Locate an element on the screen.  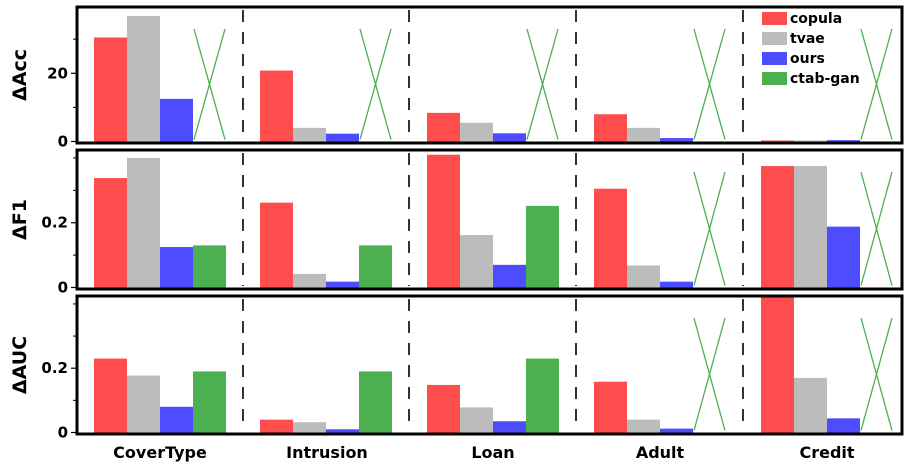
x-category-label: Intrusion is located at coordinates (327, 452).